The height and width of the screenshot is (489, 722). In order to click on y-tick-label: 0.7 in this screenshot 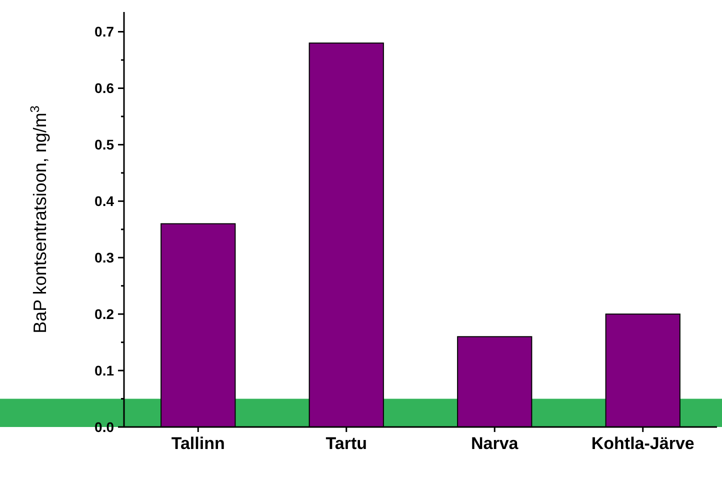, I will do `click(104, 32)`.